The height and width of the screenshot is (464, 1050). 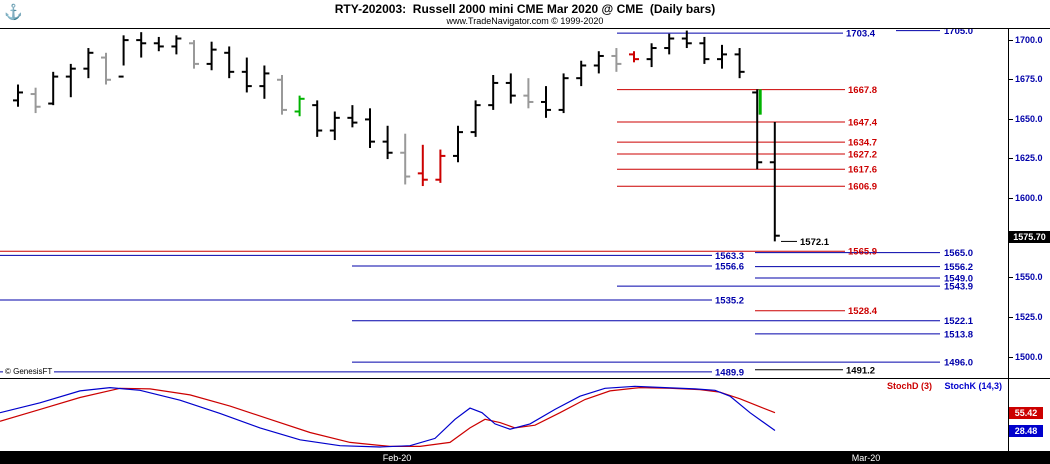 What do you see at coordinates (1026, 413) in the screenshot?
I see `stochd-value-badge: 55.42` at bounding box center [1026, 413].